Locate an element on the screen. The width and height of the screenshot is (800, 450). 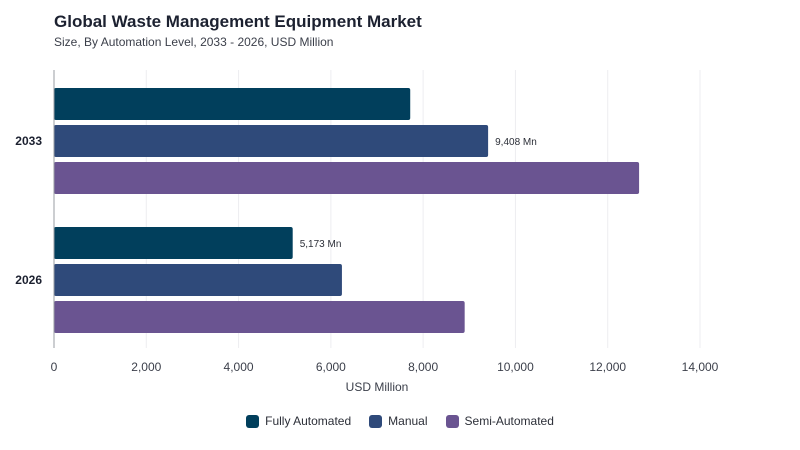
legend-item: Semi-Automated is located at coordinates (499, 421).